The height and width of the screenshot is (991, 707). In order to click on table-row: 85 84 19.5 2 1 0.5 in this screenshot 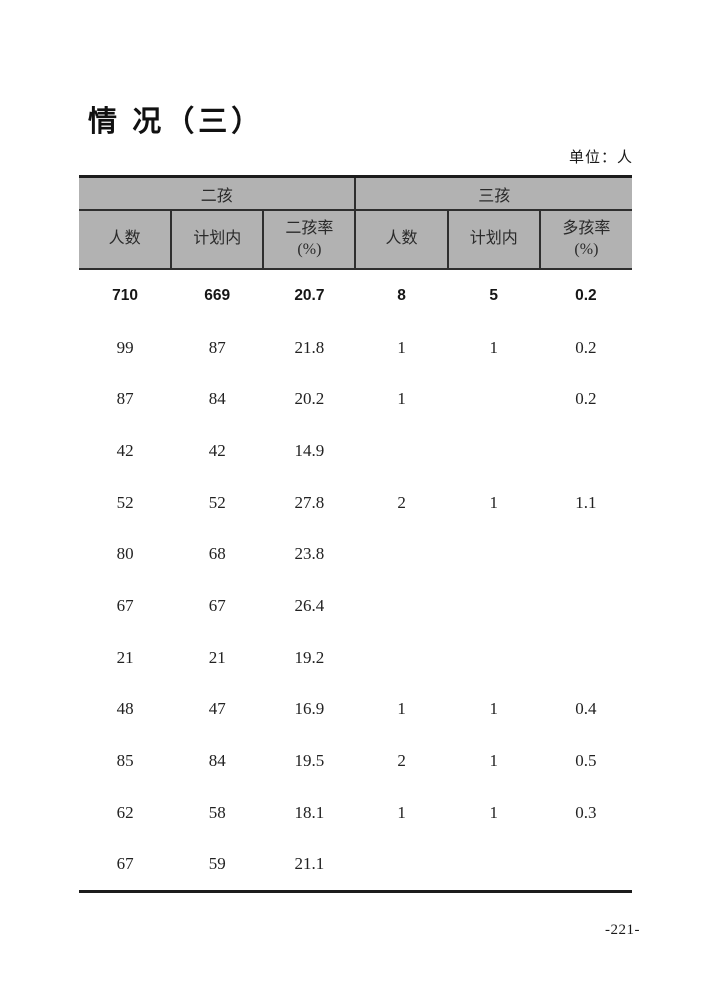, I will do `click(355, 761)`.